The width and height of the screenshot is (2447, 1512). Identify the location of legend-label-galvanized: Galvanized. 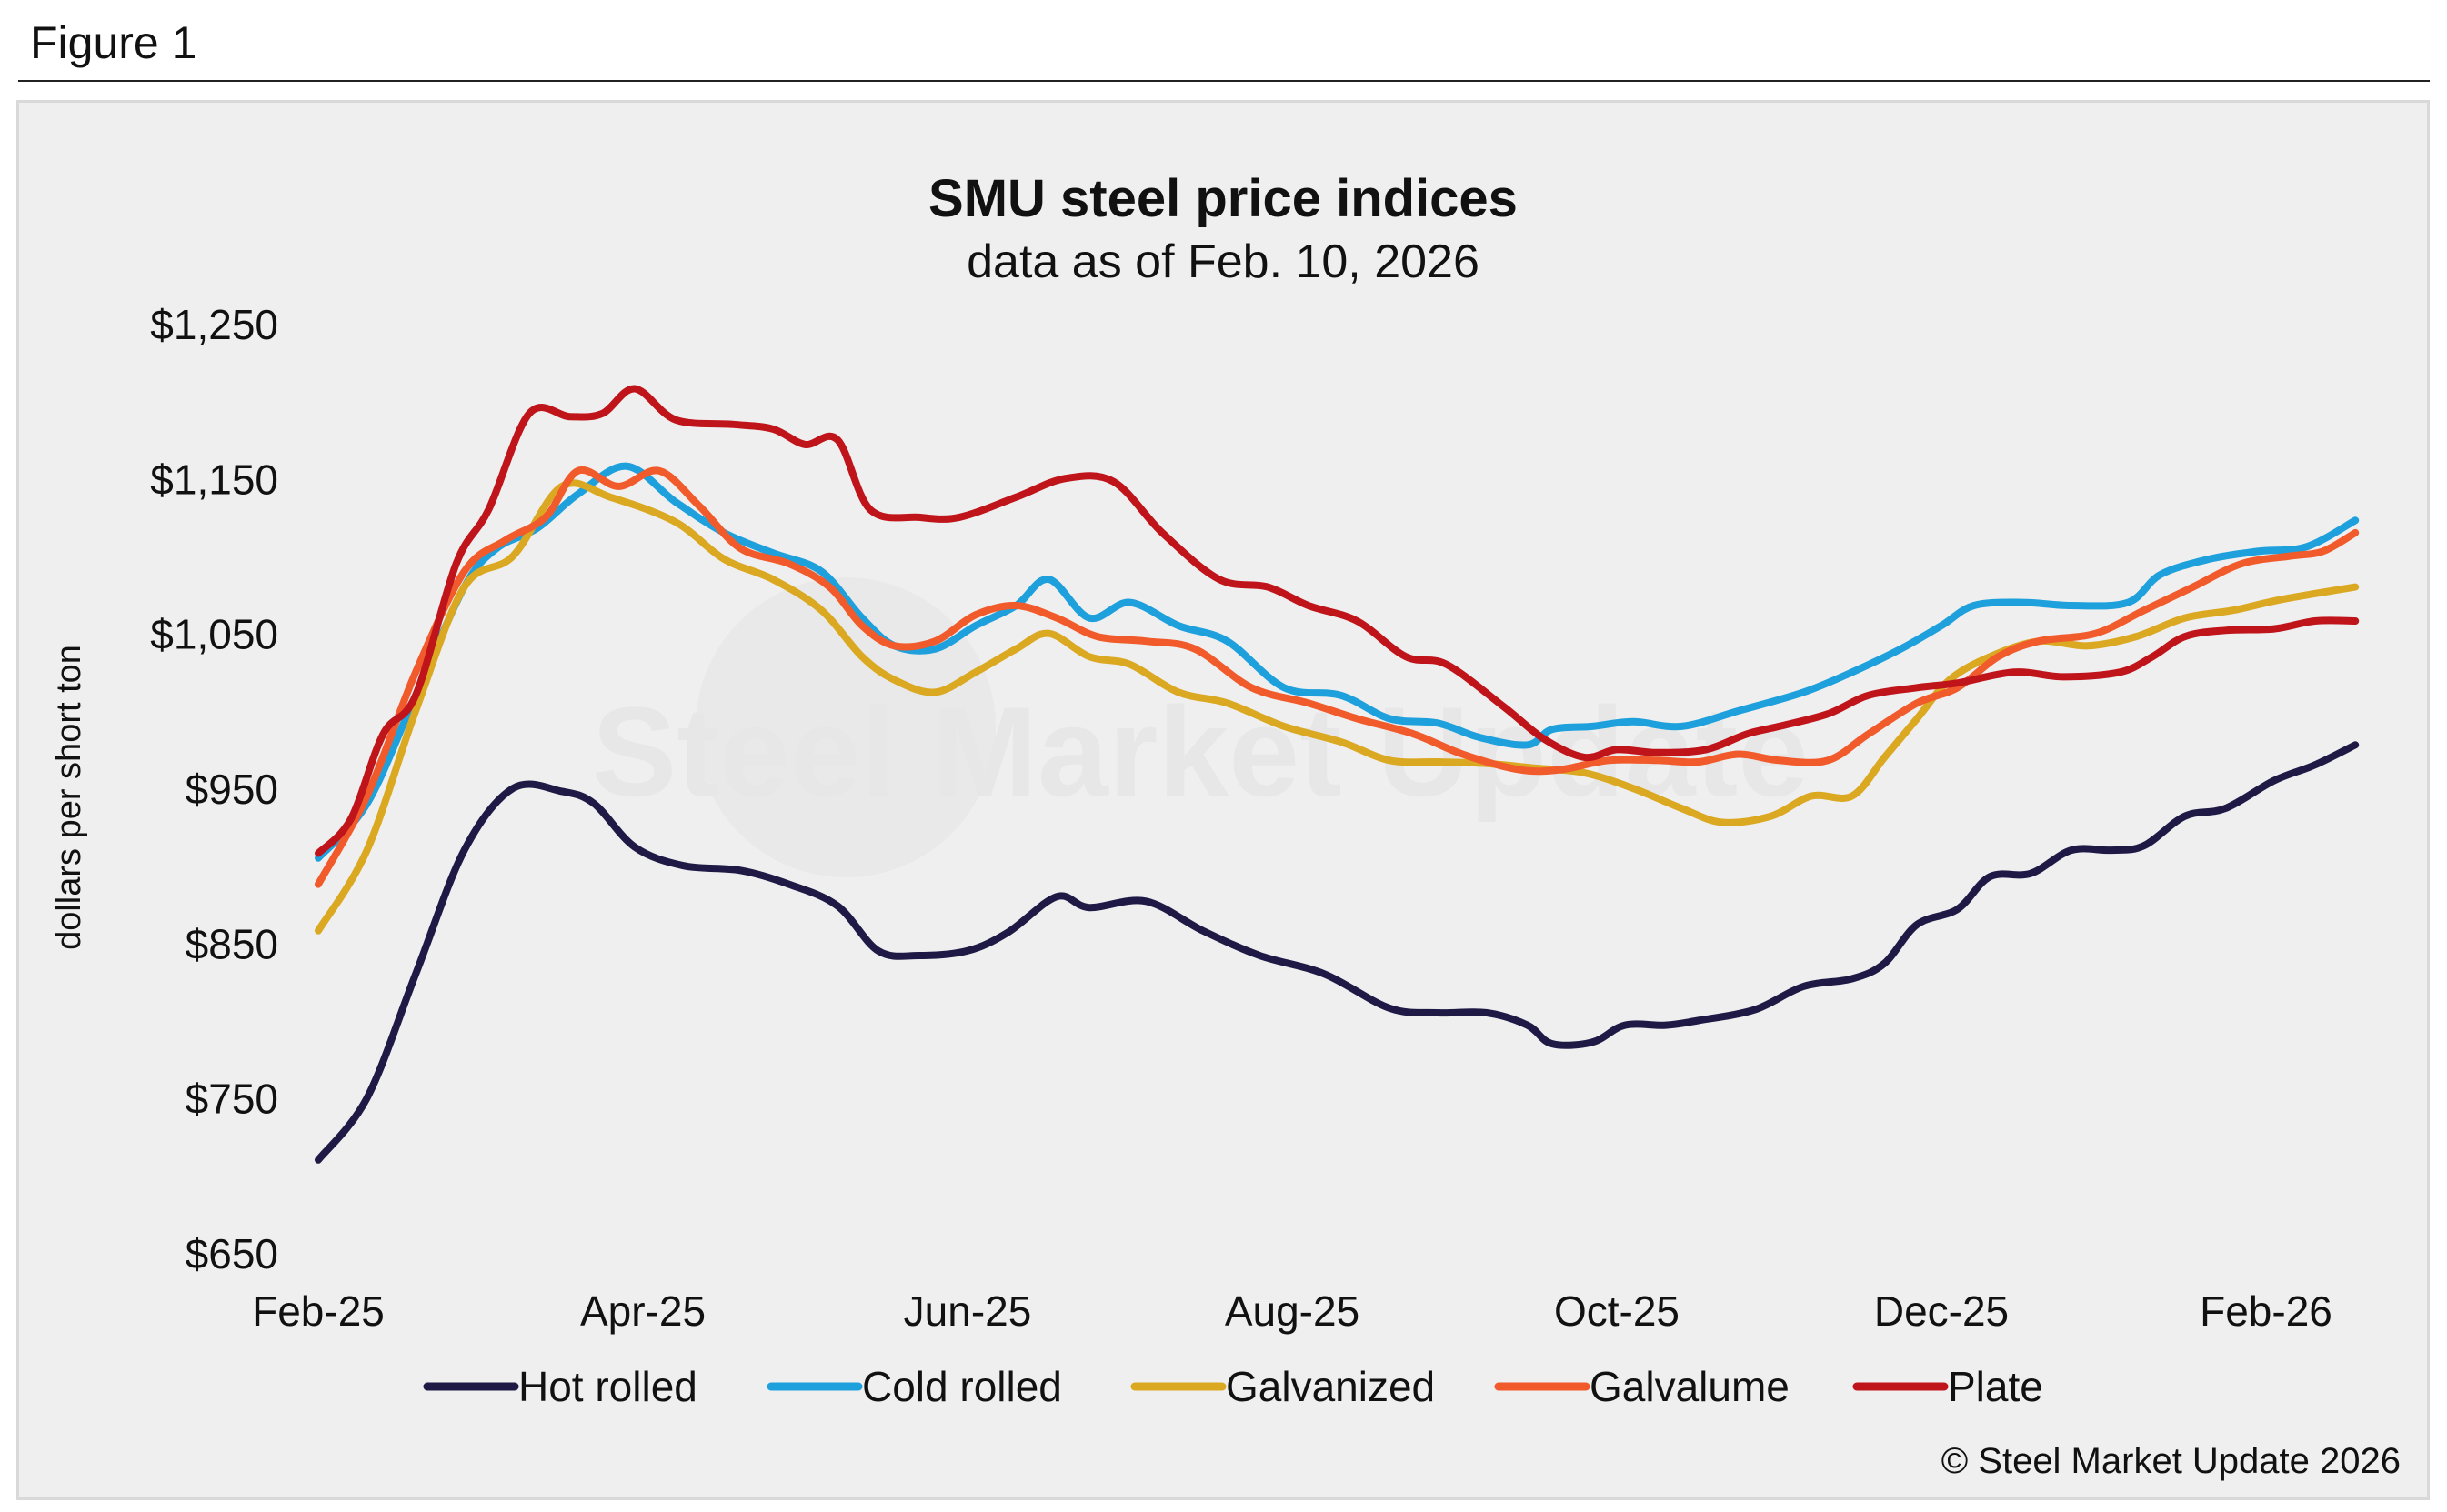
(1331, 1386).